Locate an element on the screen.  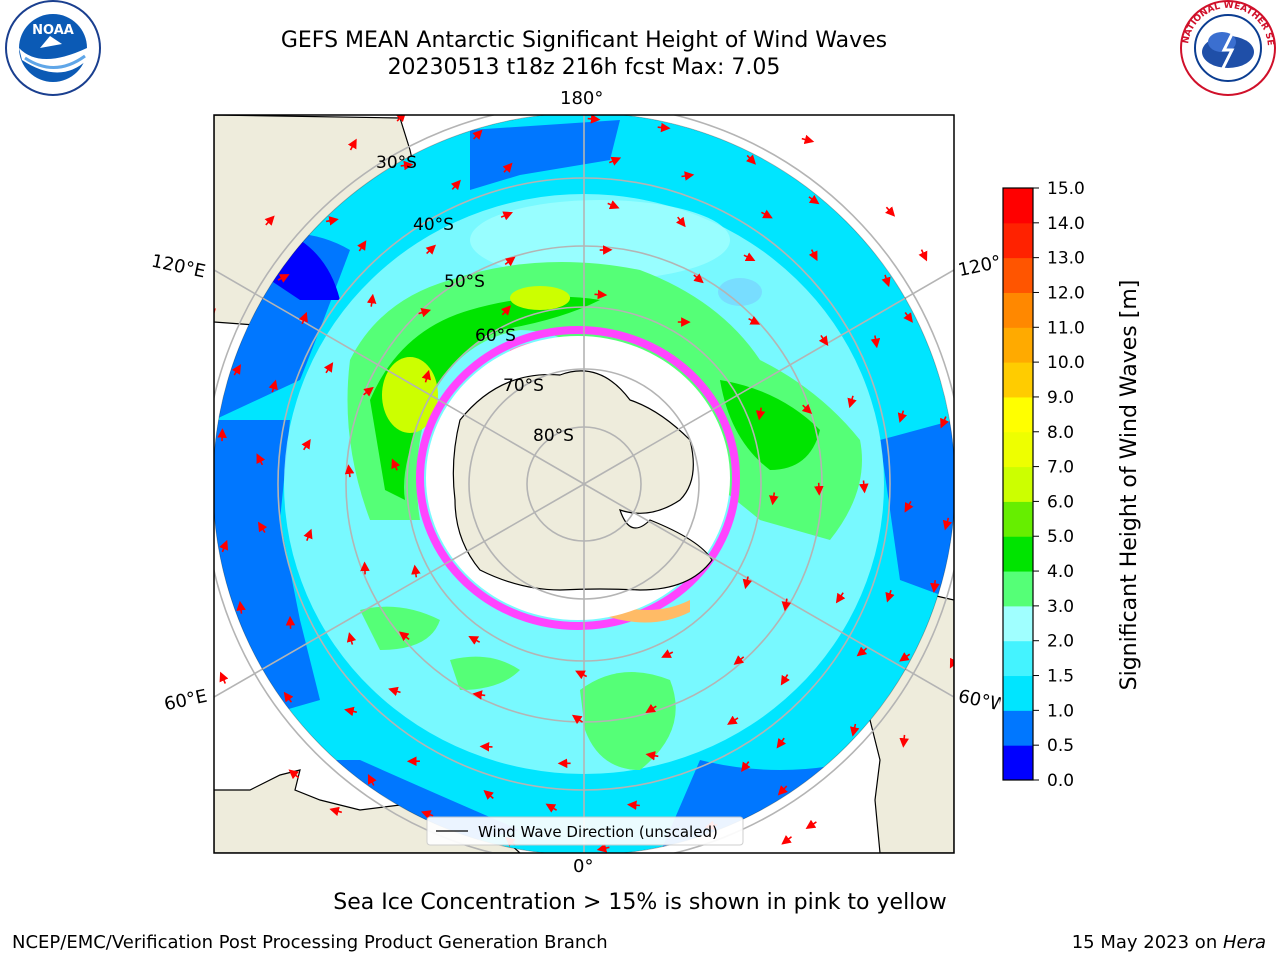
map-legend: Wind Wave Direction (unscaled) is located at coordinates (585, 831).